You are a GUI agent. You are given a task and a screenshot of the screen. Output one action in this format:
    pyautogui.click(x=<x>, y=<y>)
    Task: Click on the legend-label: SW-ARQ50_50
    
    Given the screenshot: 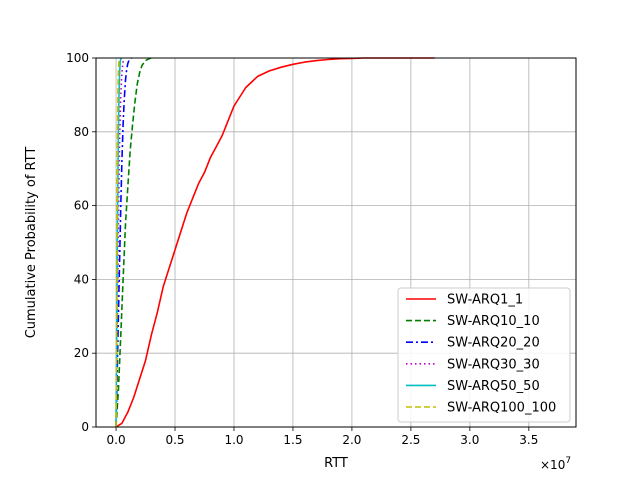 What is the action you would take?
    pyautogui.click(x=493, y=386)
    